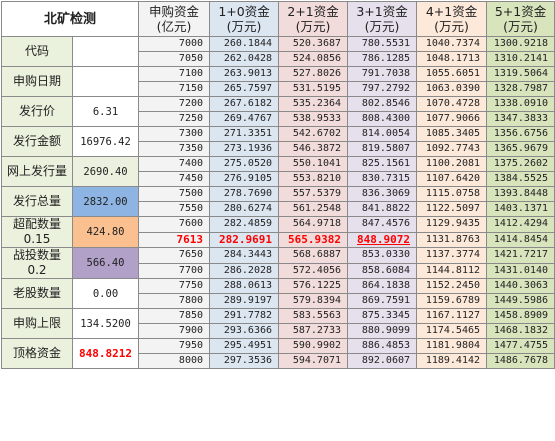 This screenshot has height=441, width=555. What do you see at coordinates (520, 331) in the screenshot?
I see `table-cell: 1468.1832` at bounding box center [520, 331].